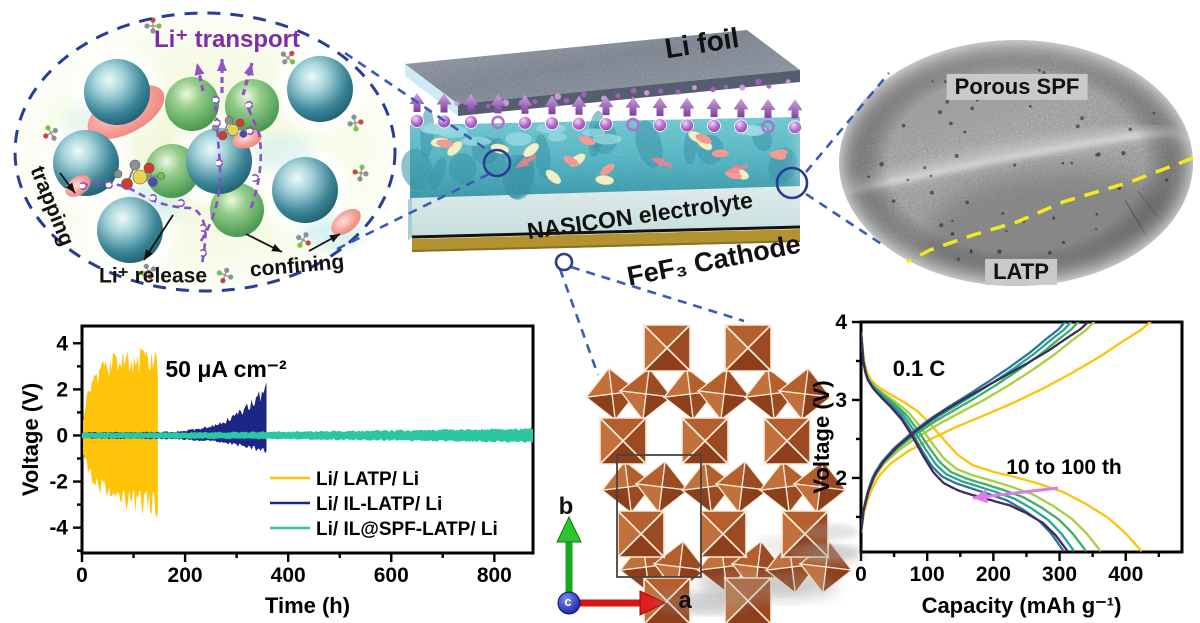 The width and height of the screenshot is (1200, 623). What do you see at coordinates (964, 427) in the screenshot?
I see `charge-80th` at bounding box center [964, 427].